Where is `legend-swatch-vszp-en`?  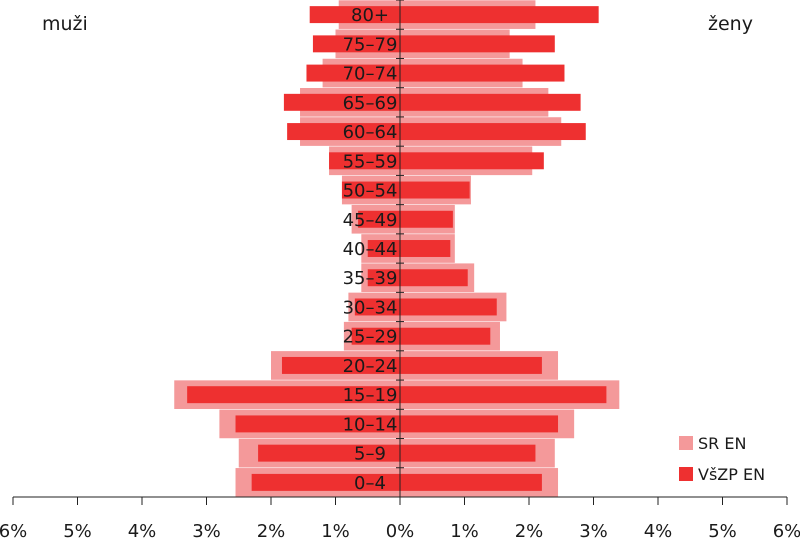 legend-swatch-vszp-en is located at coordinates (686, 474).